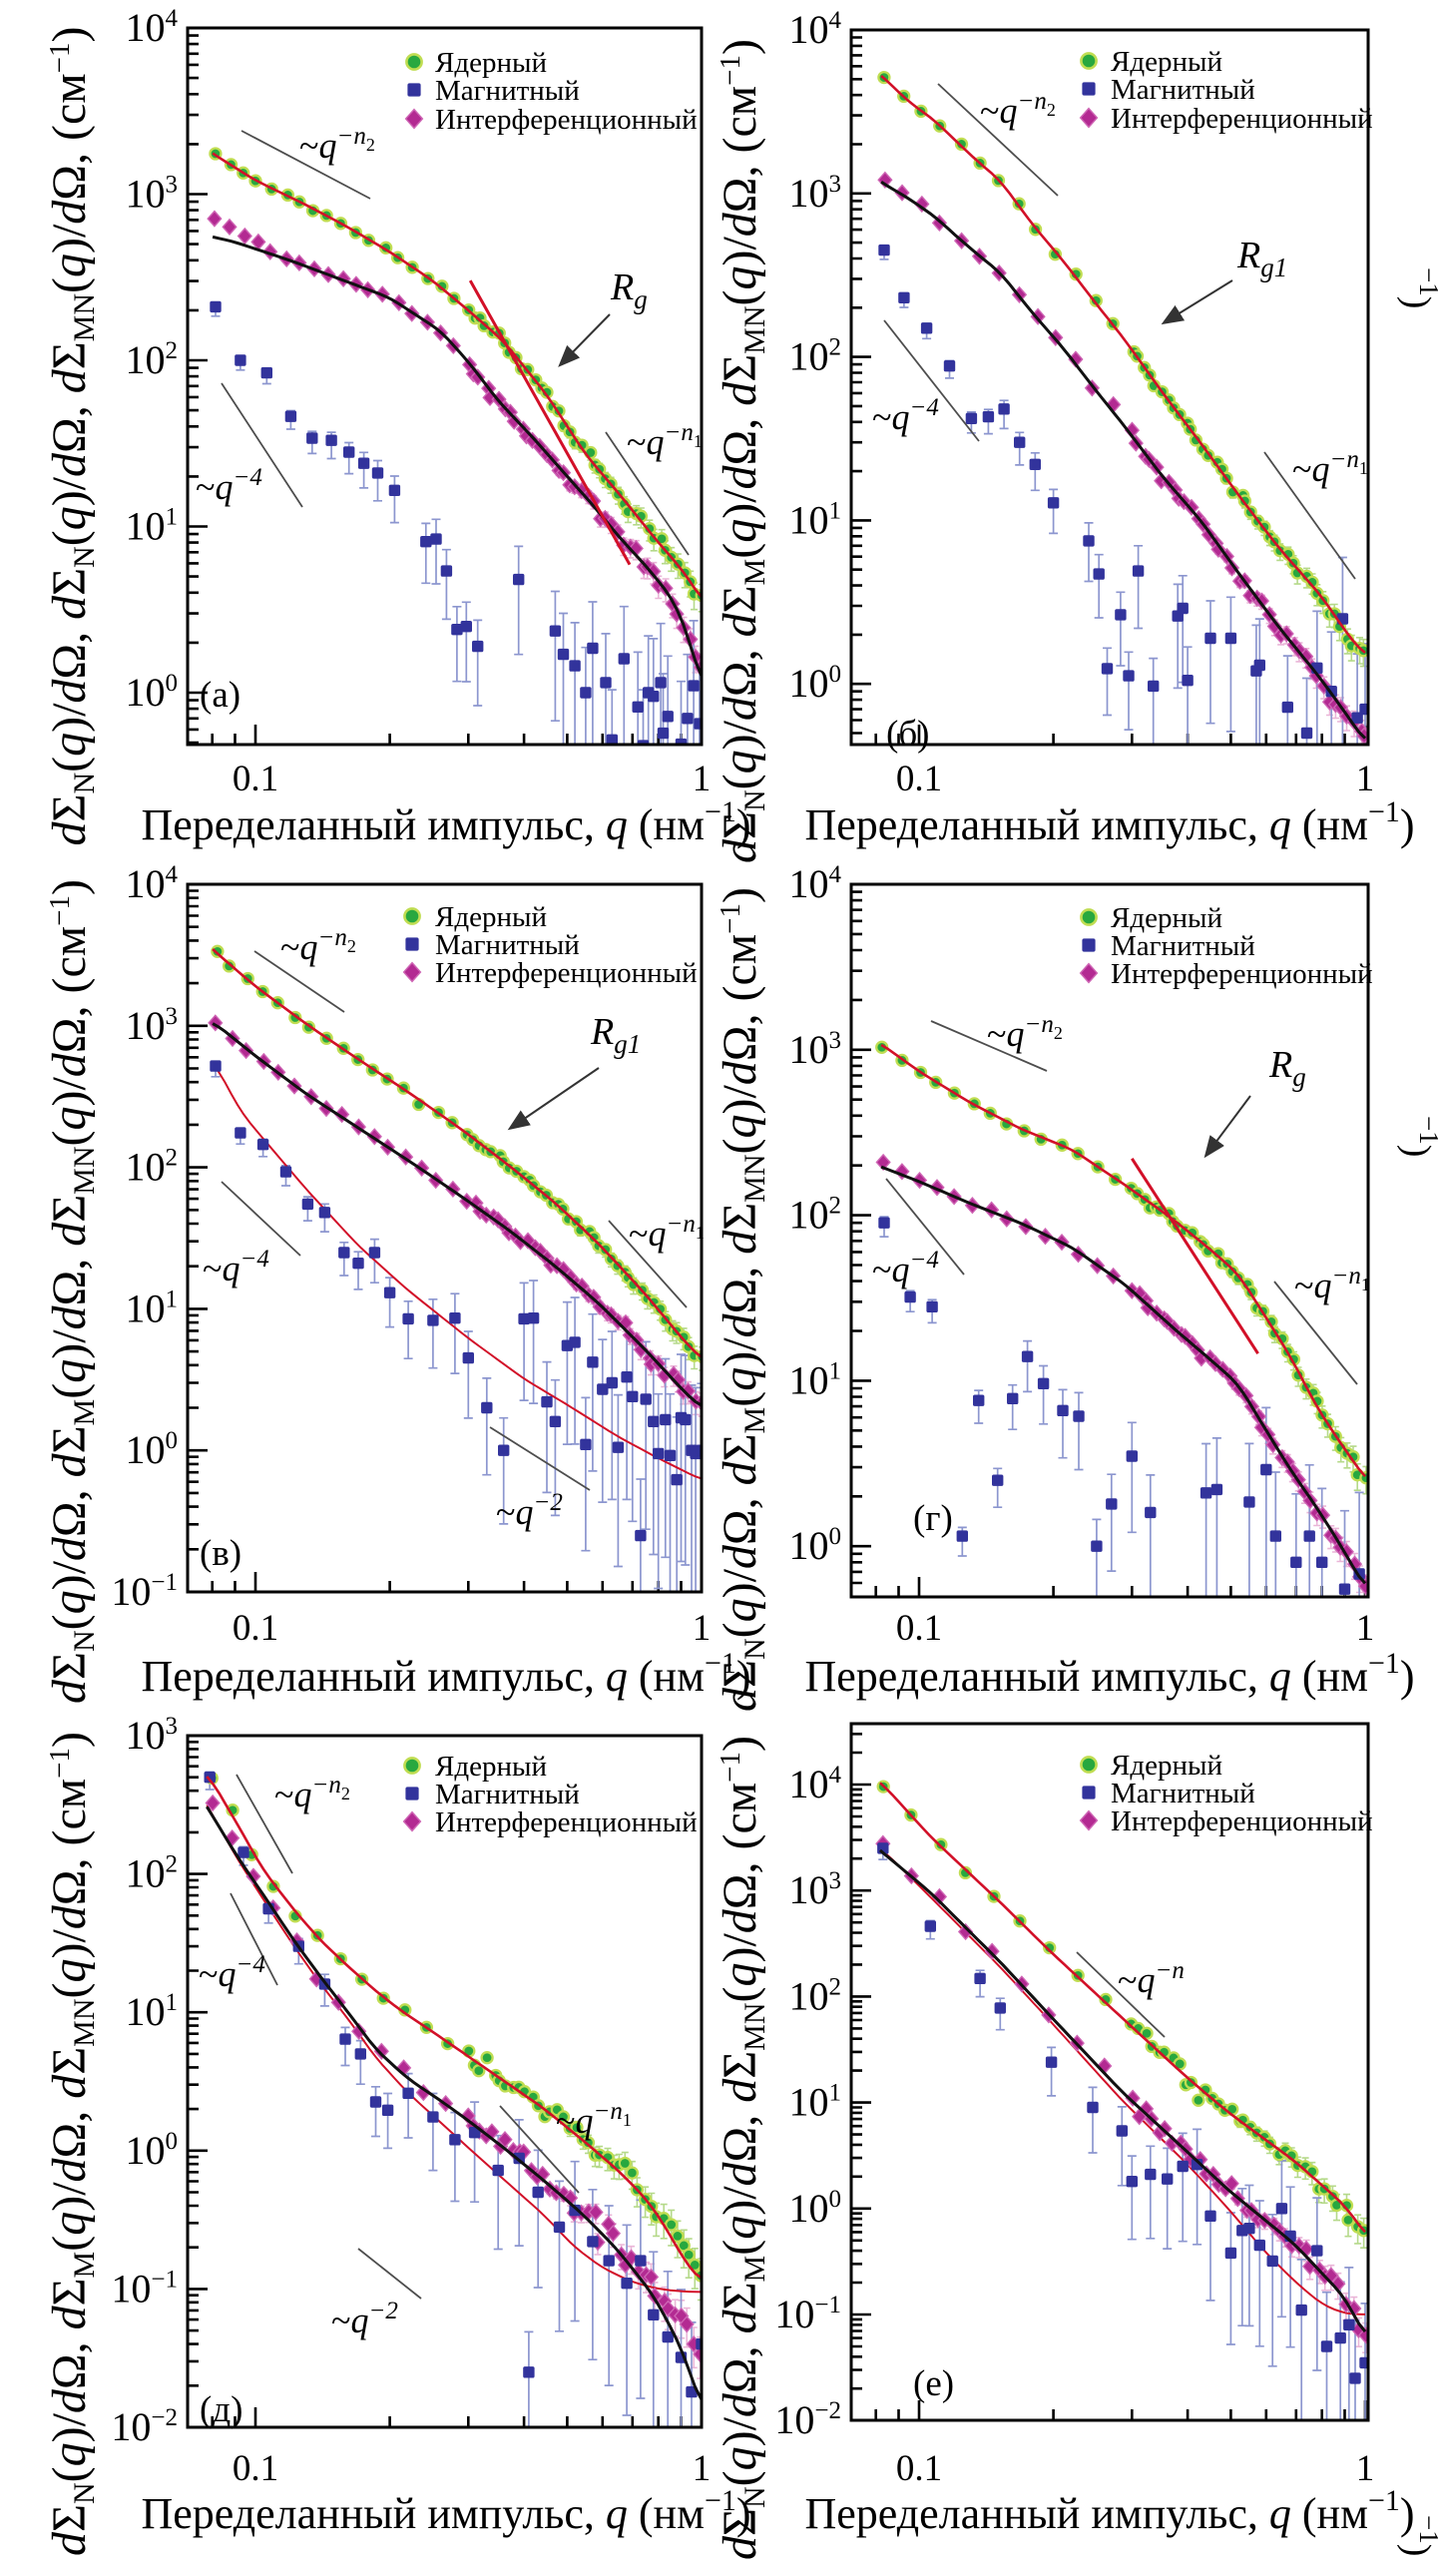 The width and height of the screenshot is (1440, 2576). I want to click on svg-text: (д), so click(221, 2410).